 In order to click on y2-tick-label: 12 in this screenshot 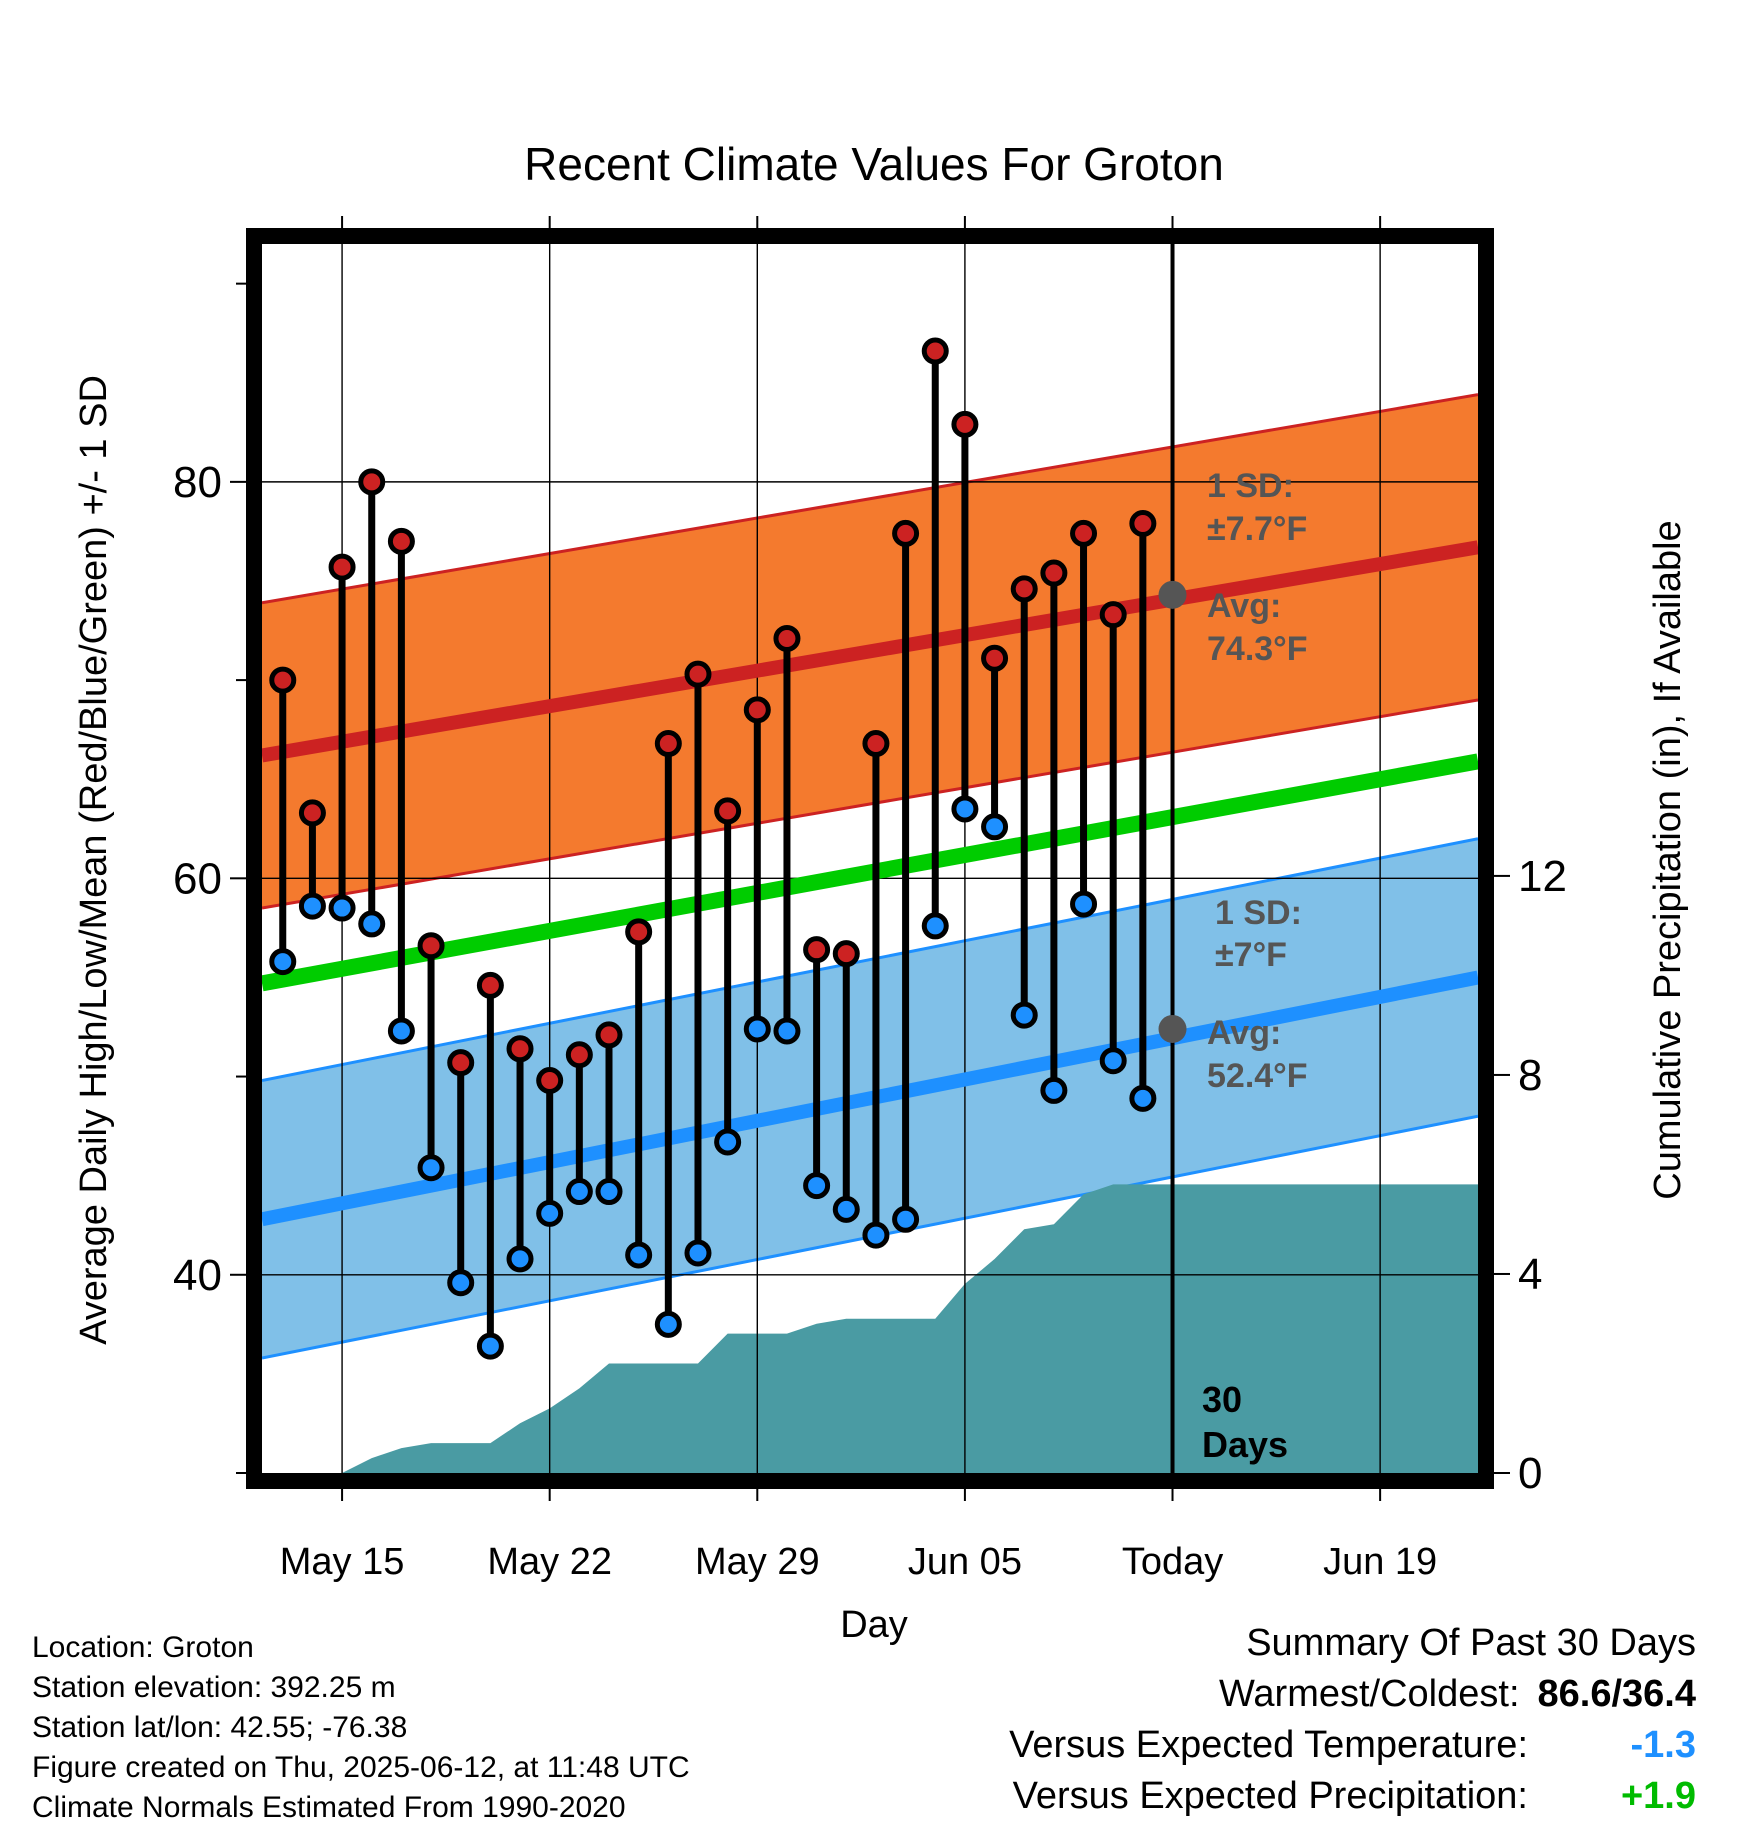, I will do `click(1542, 876)`.